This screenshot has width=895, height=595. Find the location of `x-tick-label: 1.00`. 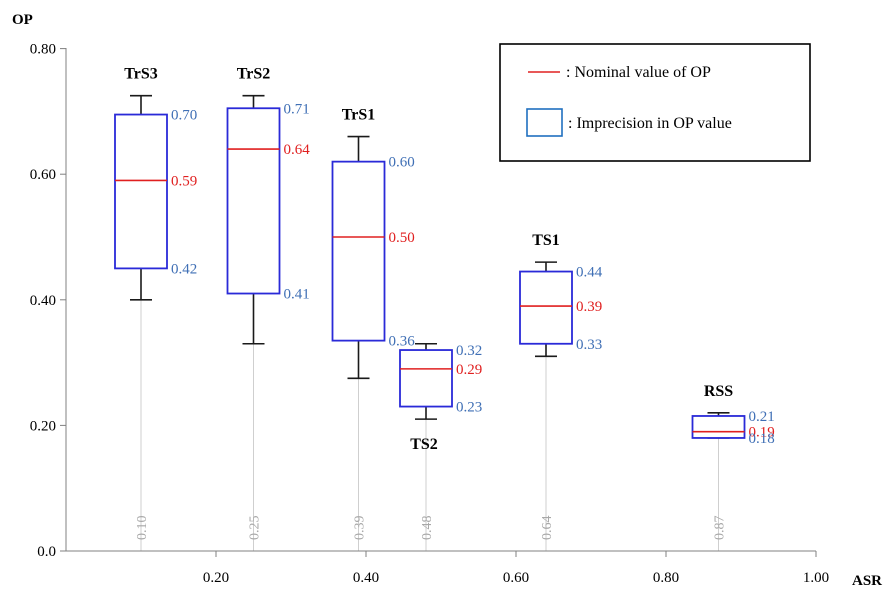

x-tick-label: 1.00 is located at coordinates (816, 578).